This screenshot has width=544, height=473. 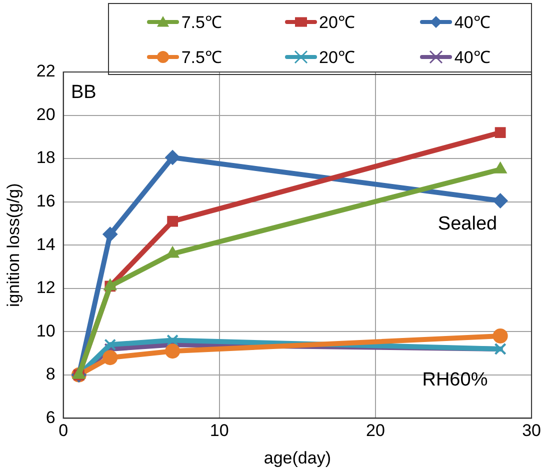 What do you see at coordinates (46, 201) in the screenshot?
I see `y-tick-label: 16` at bounding box center [46, 201].